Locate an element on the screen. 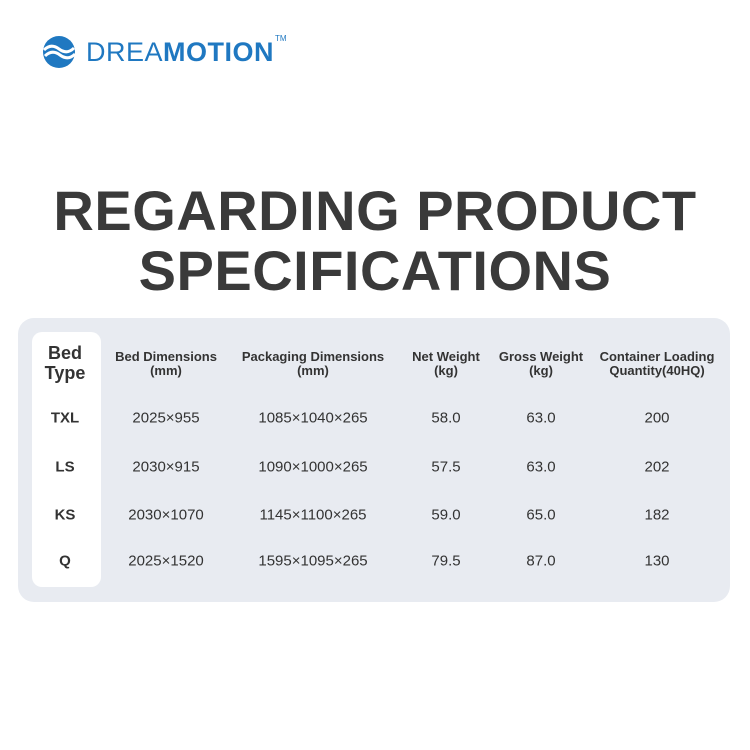 This screenshot has height=750, width=750. table-cell: 2025×955 is located at coordinates (166, 418).